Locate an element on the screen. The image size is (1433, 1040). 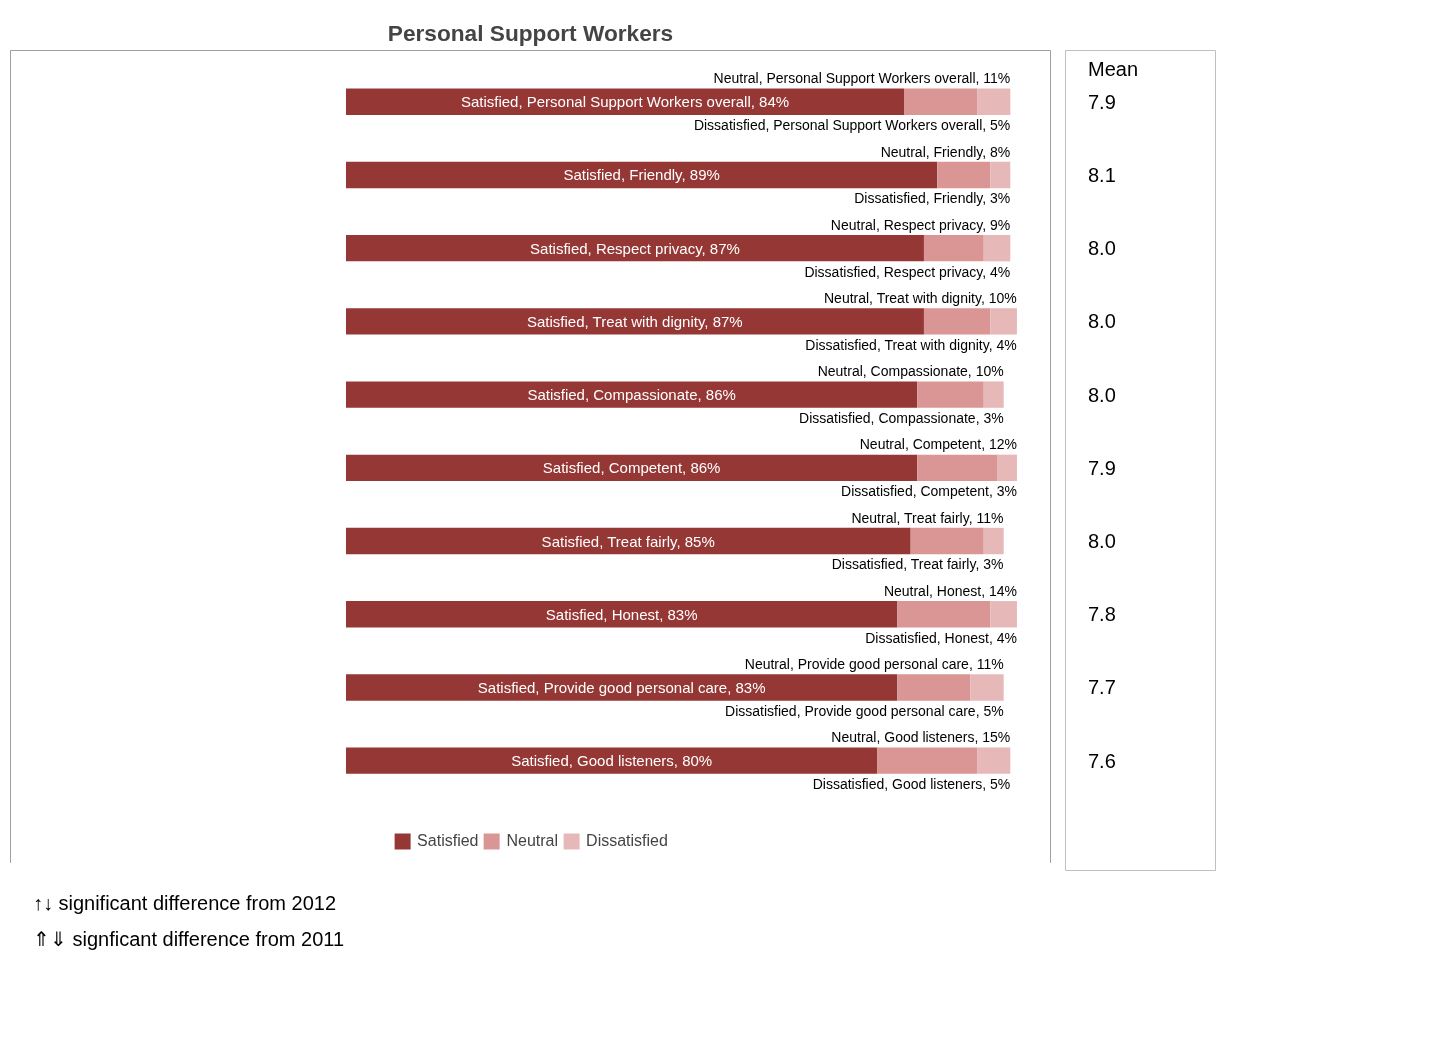
data-label: Satisfied, Compassionate, 86% is located at coordinates (631, 395).